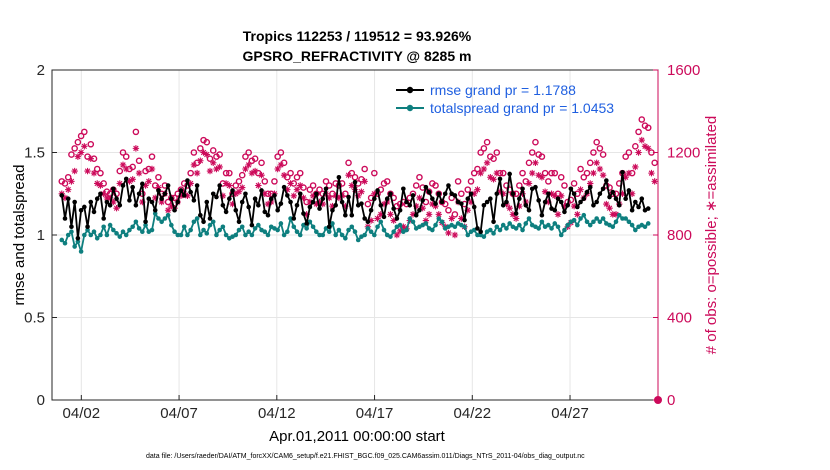 The width and height of the screenshot is (830, 470). What do you see at coordinates (679, 318) in the screenshot?
I see `right-tick-label: 400` at bounding box center [679, 318].